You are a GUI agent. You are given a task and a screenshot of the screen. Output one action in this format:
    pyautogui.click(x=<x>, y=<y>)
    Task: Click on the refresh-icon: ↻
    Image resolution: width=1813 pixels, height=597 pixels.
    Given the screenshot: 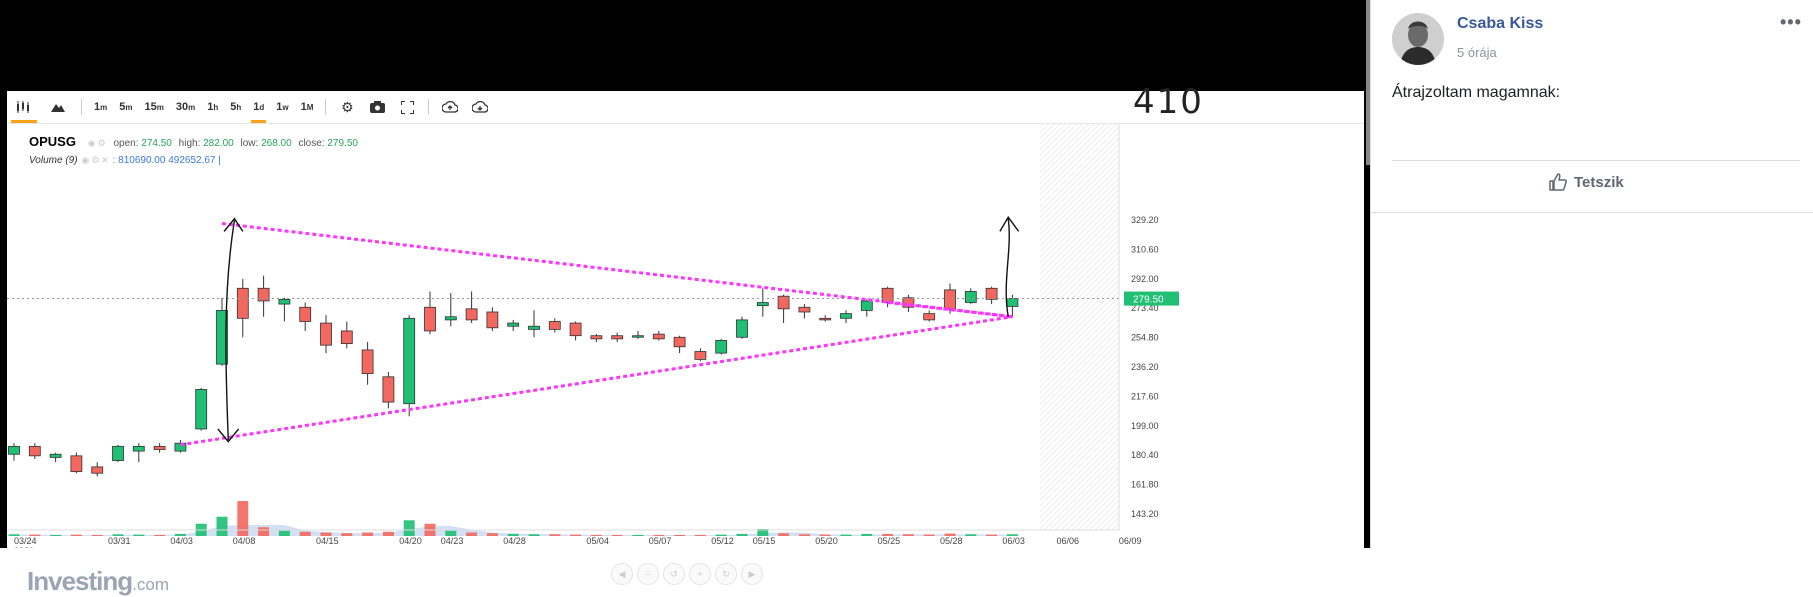 What is the action you would take?
    pyautogui.click(x=726, y=574)
    